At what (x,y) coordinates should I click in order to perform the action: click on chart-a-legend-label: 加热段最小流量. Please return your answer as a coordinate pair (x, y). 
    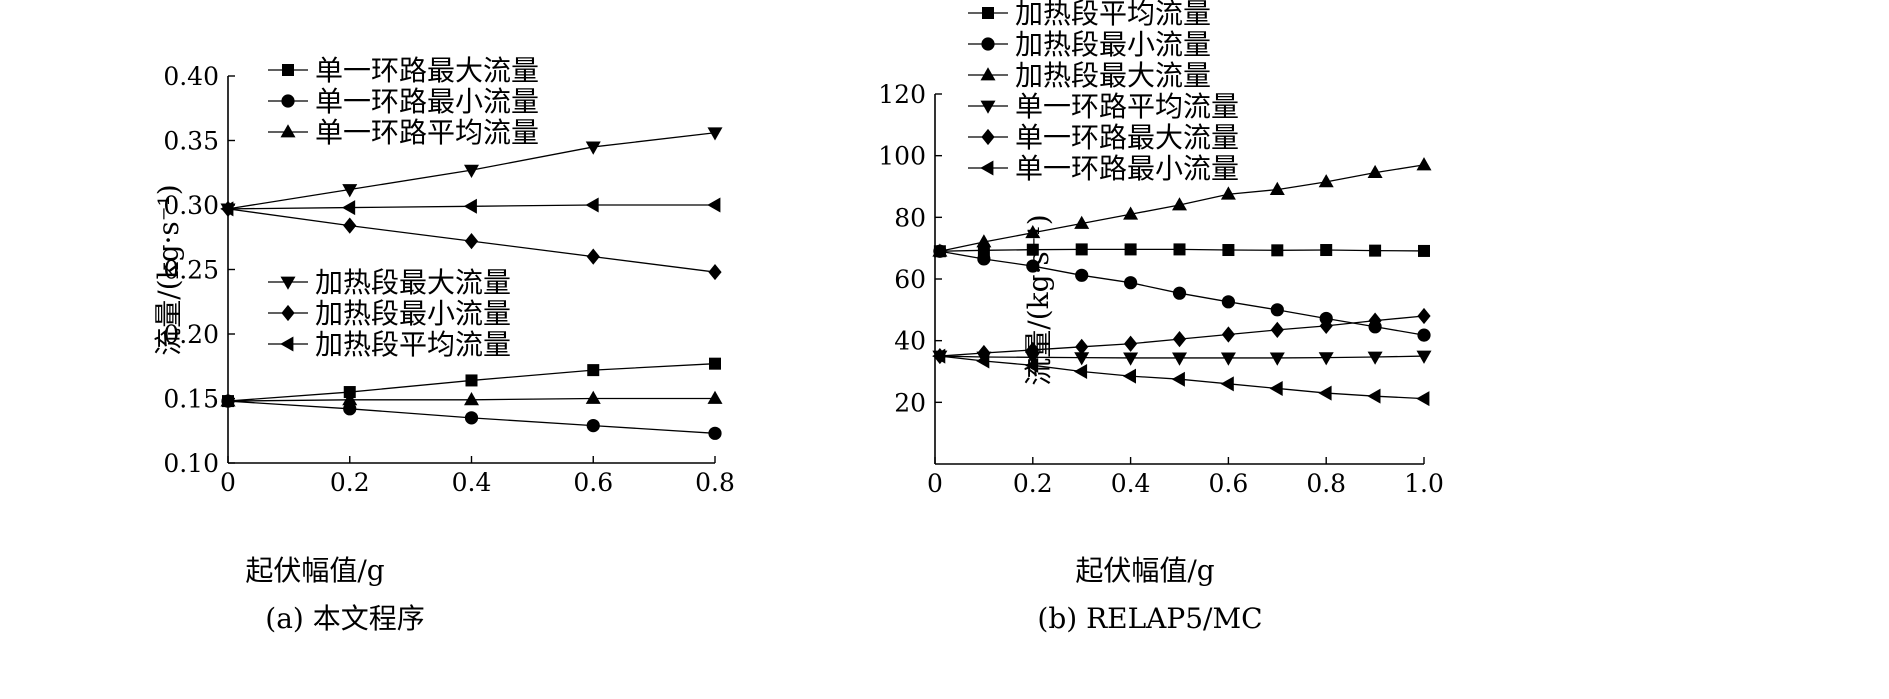
    Looking at the image, I should click on (413, 313).